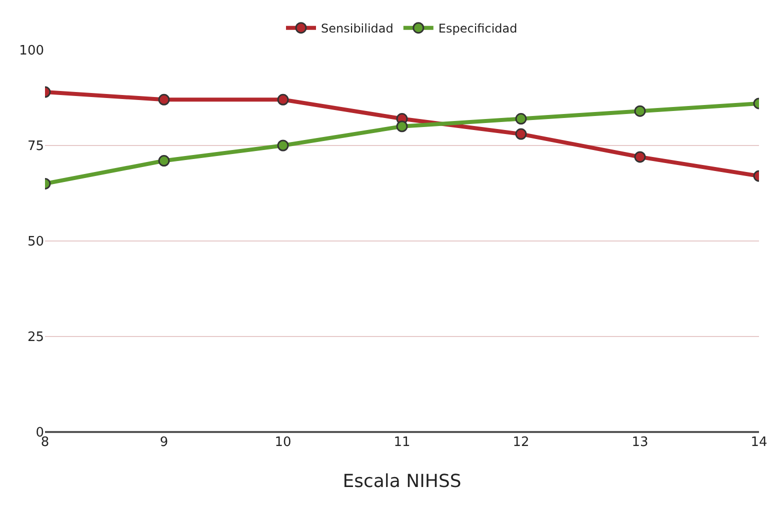 Image resolution: width=784 pixels, height=522 pixels. Describe the element at coordinates (35, 338) in the screenshot. I see `y-tick-label: 25` at that location.